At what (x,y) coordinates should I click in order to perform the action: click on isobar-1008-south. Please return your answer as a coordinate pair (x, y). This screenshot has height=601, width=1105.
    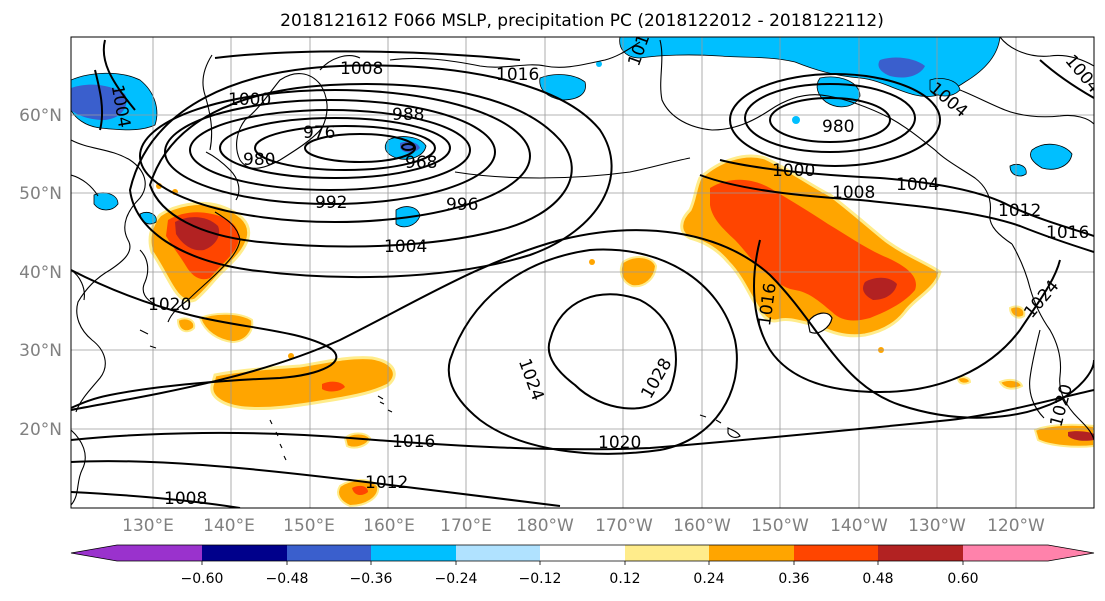
    Looking at the image, I should click on (156, 499).